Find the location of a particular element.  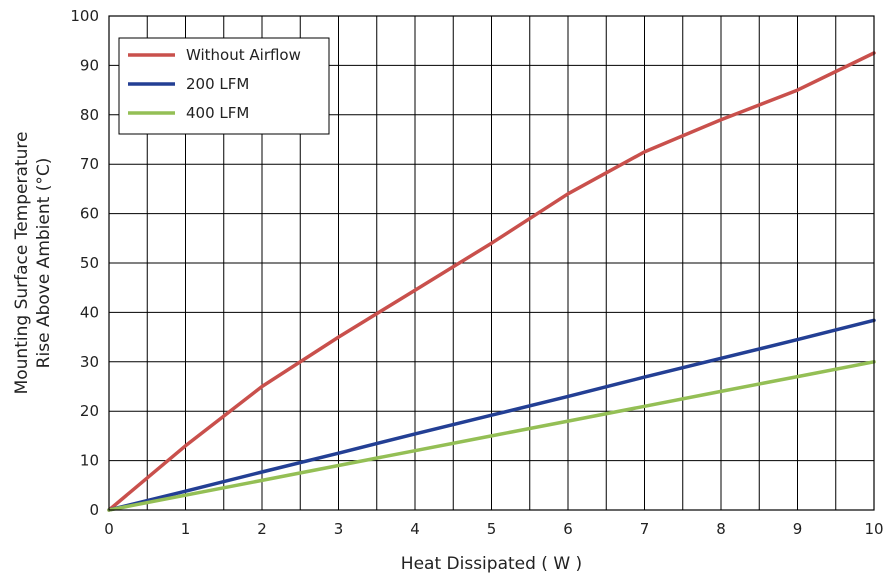

x-tick-label: 1 is located at coordinates (186, 529).